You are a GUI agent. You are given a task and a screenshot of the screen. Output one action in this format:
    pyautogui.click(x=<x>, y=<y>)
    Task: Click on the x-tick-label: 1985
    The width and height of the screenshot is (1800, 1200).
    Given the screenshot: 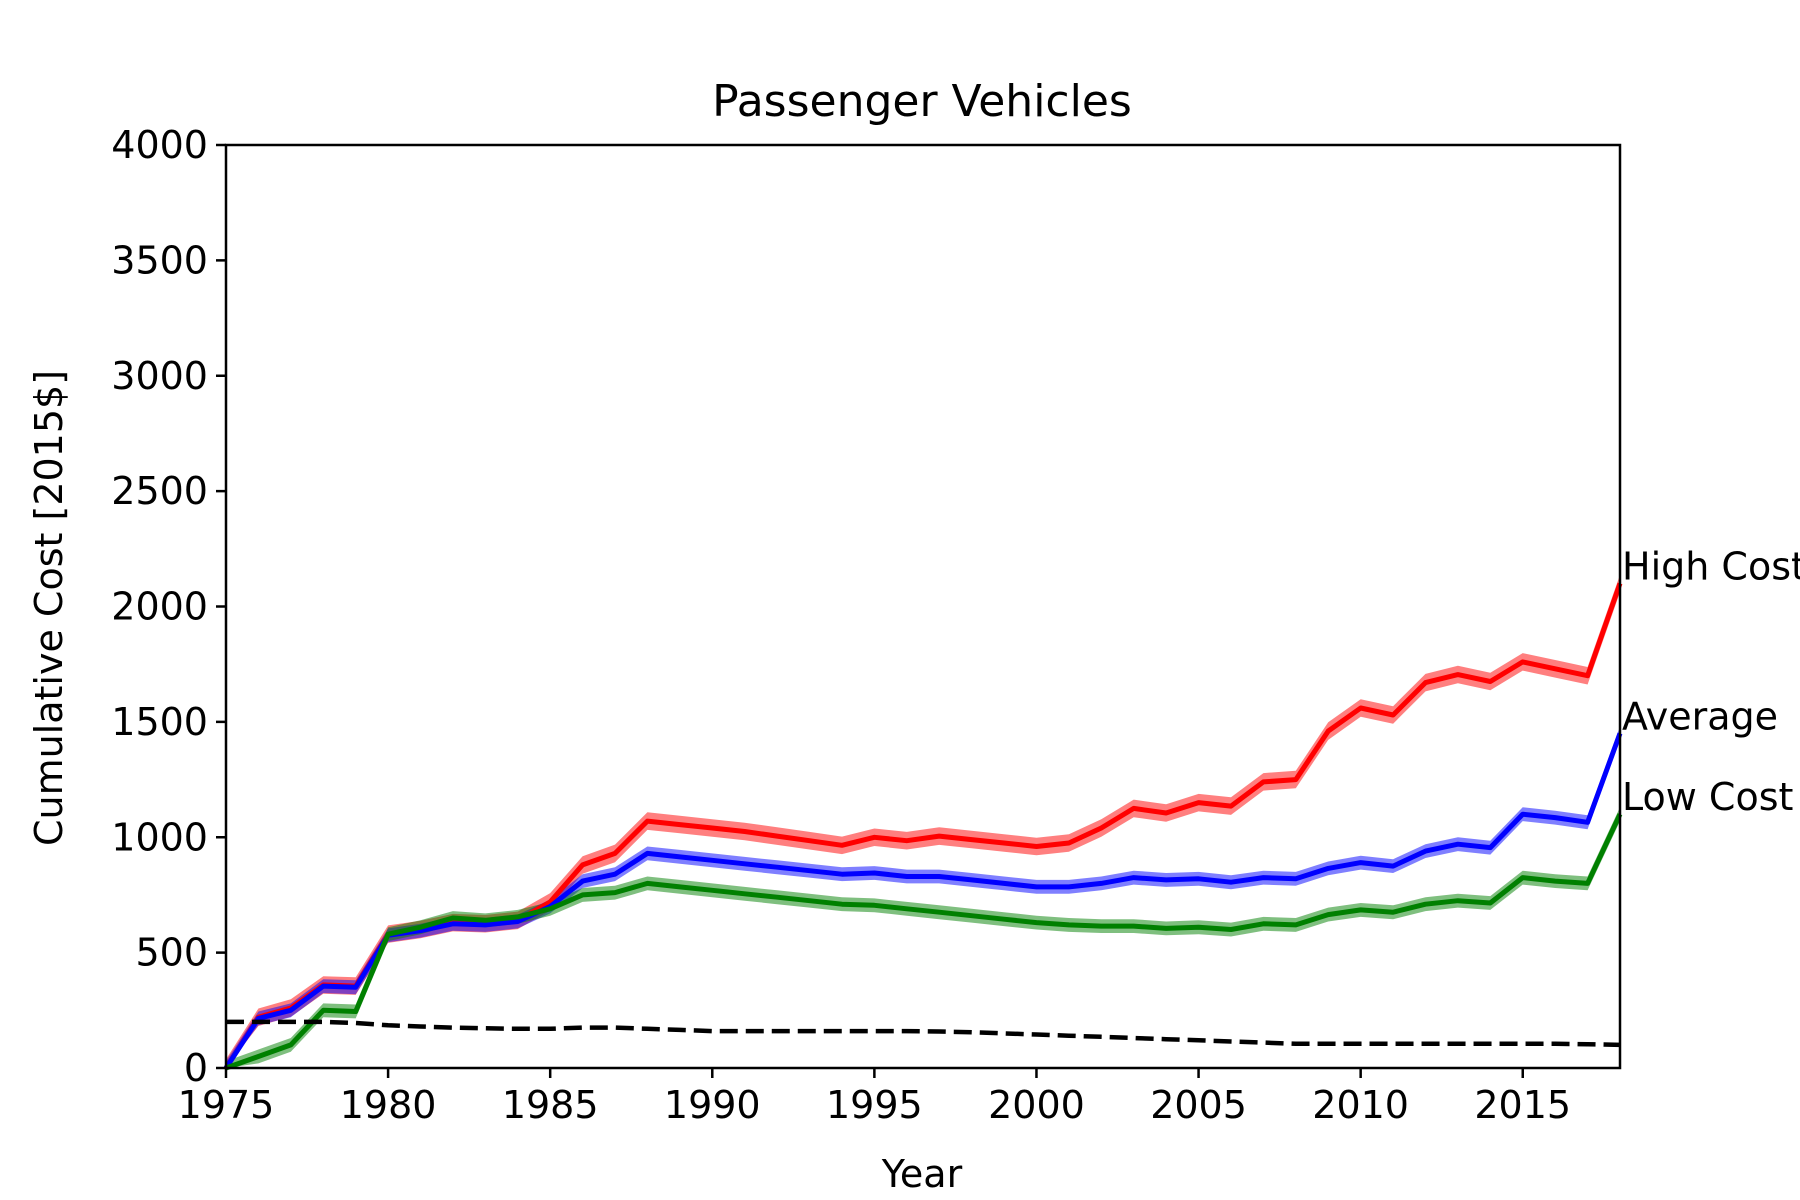 What is the action you would take?
    pyautogui.click(x=550, y=1105)
    